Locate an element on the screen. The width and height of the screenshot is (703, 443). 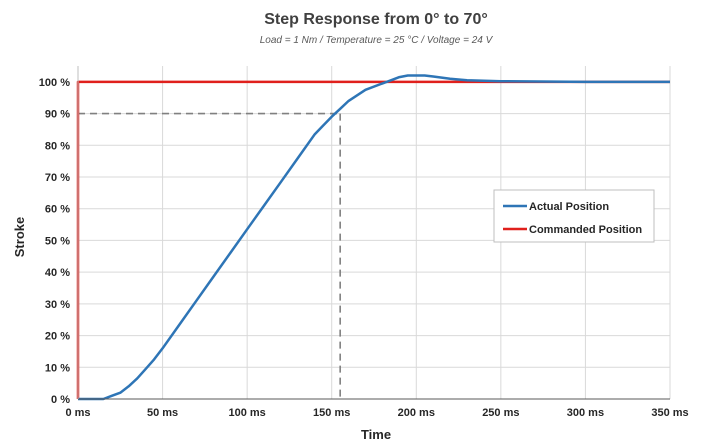
legend-box is located at coordinates (574, 216).